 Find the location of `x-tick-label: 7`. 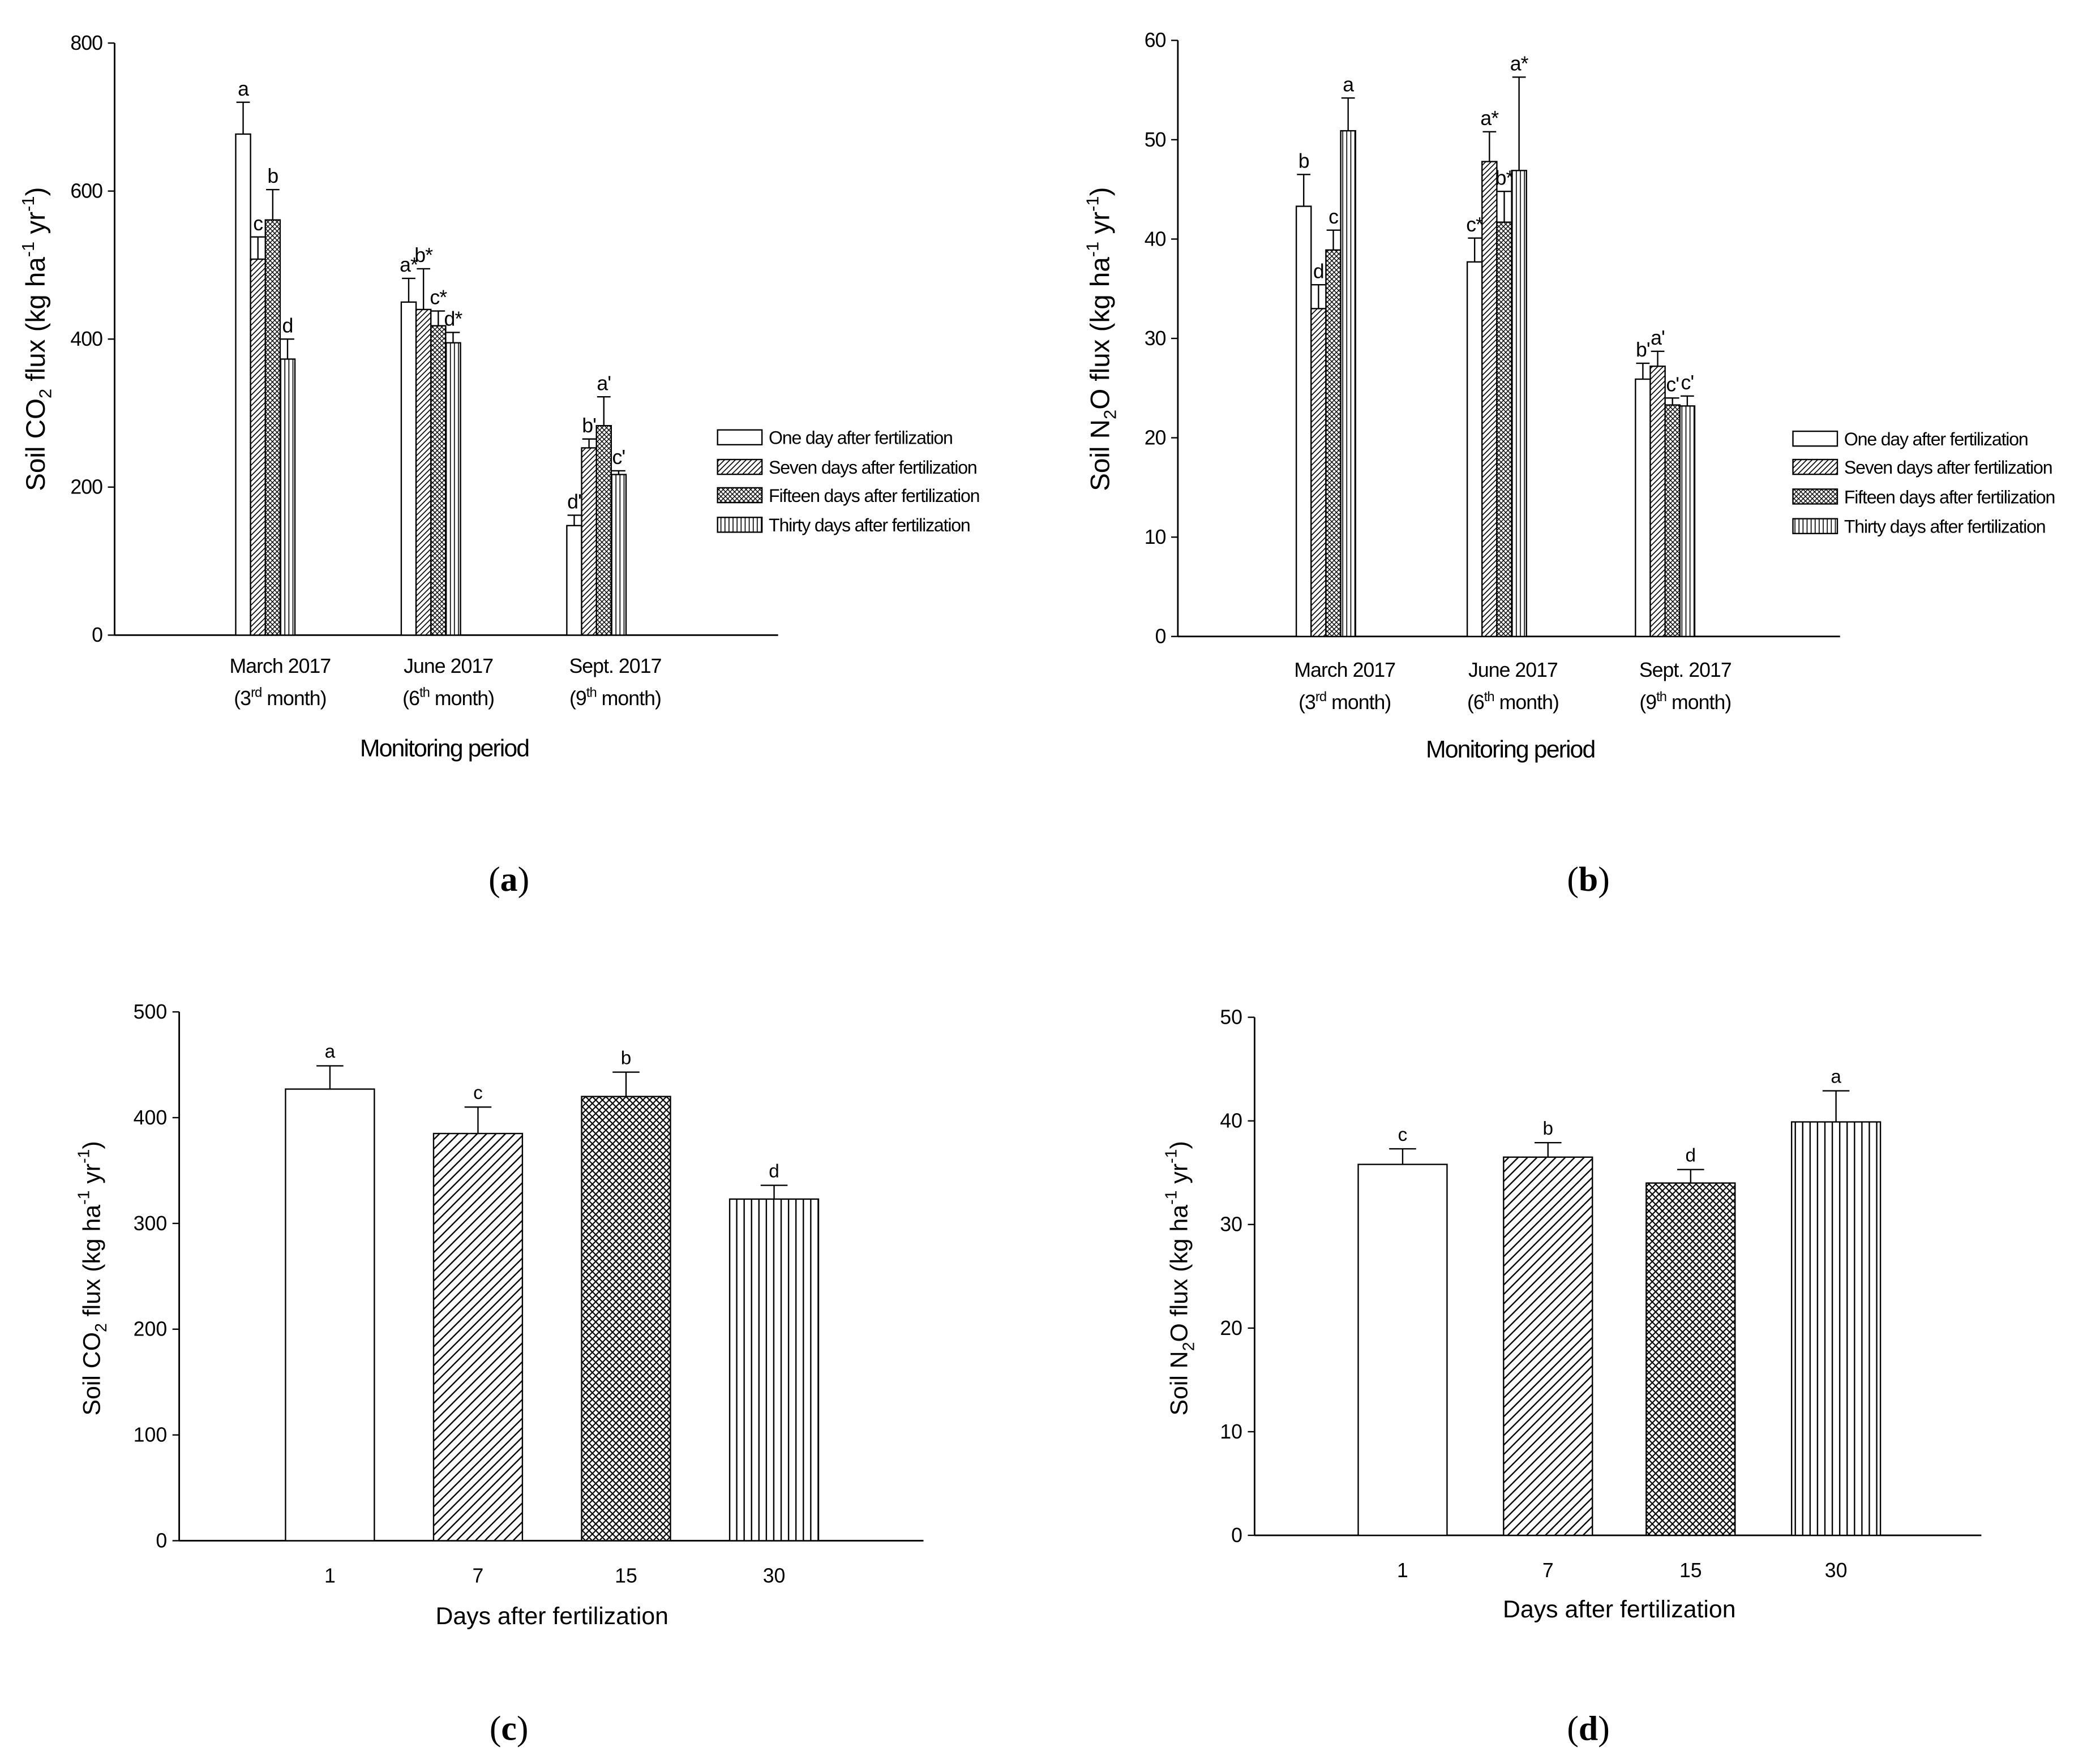

x-tick-label: 7 is located at coordinates (478, 1575).